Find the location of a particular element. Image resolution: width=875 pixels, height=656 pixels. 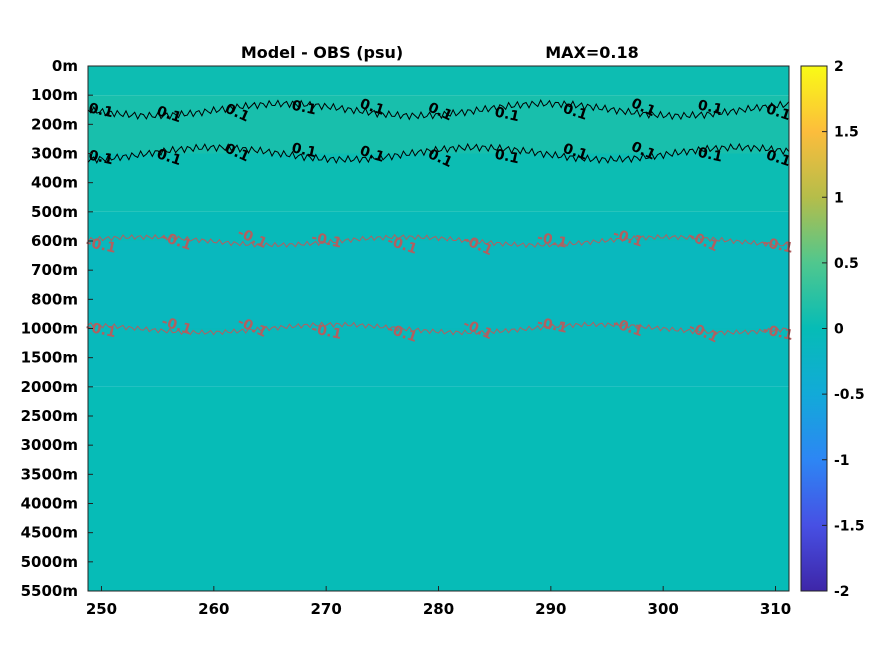

y-tick-label: 700m is located at coordinates (54, 270).